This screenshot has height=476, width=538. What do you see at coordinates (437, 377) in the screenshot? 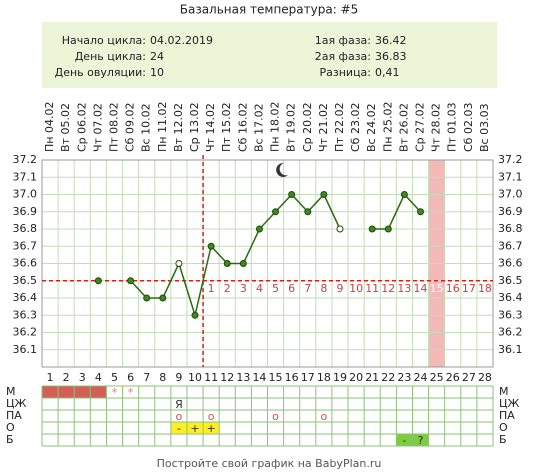
I see `day-number: 25` at bounding box center [437, 377].